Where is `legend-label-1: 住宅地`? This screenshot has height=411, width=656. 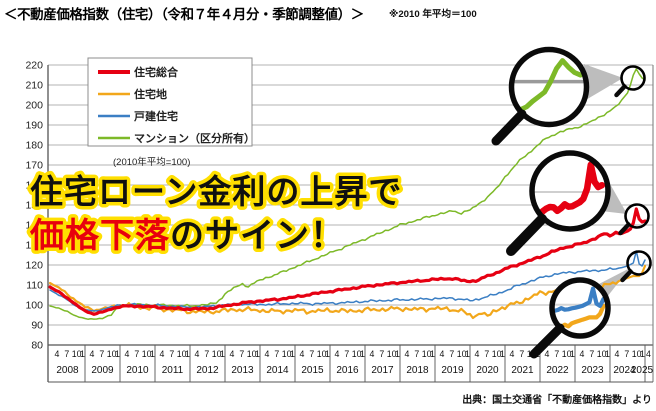 legend-label-1: 住宅地 is located at coordinates (150, 94).